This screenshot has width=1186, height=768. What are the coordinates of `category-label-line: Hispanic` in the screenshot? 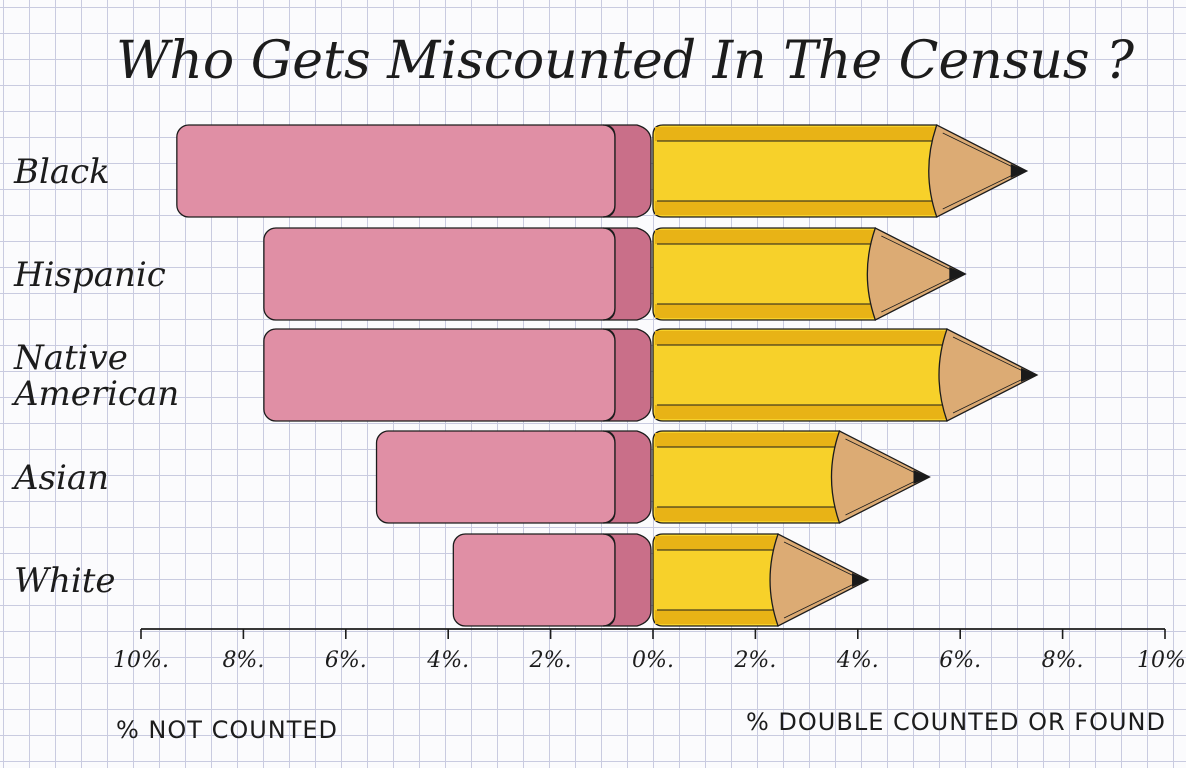 It's located at (89, 275).